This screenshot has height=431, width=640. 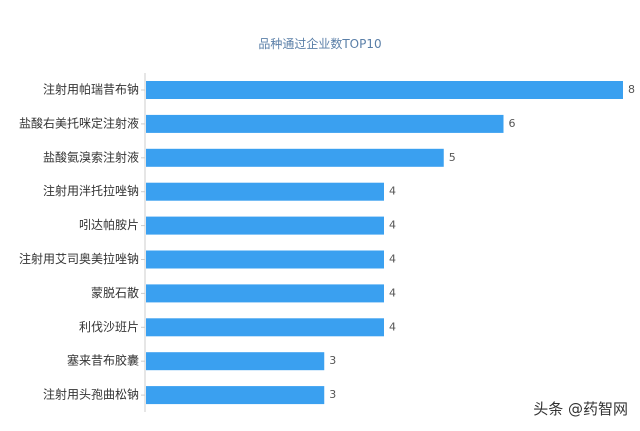 What do you see at coordinates (320, 44) in the screenshot?
I see `chart-title: 品种通过企业数TOP10` at bounding box center [320, 44].